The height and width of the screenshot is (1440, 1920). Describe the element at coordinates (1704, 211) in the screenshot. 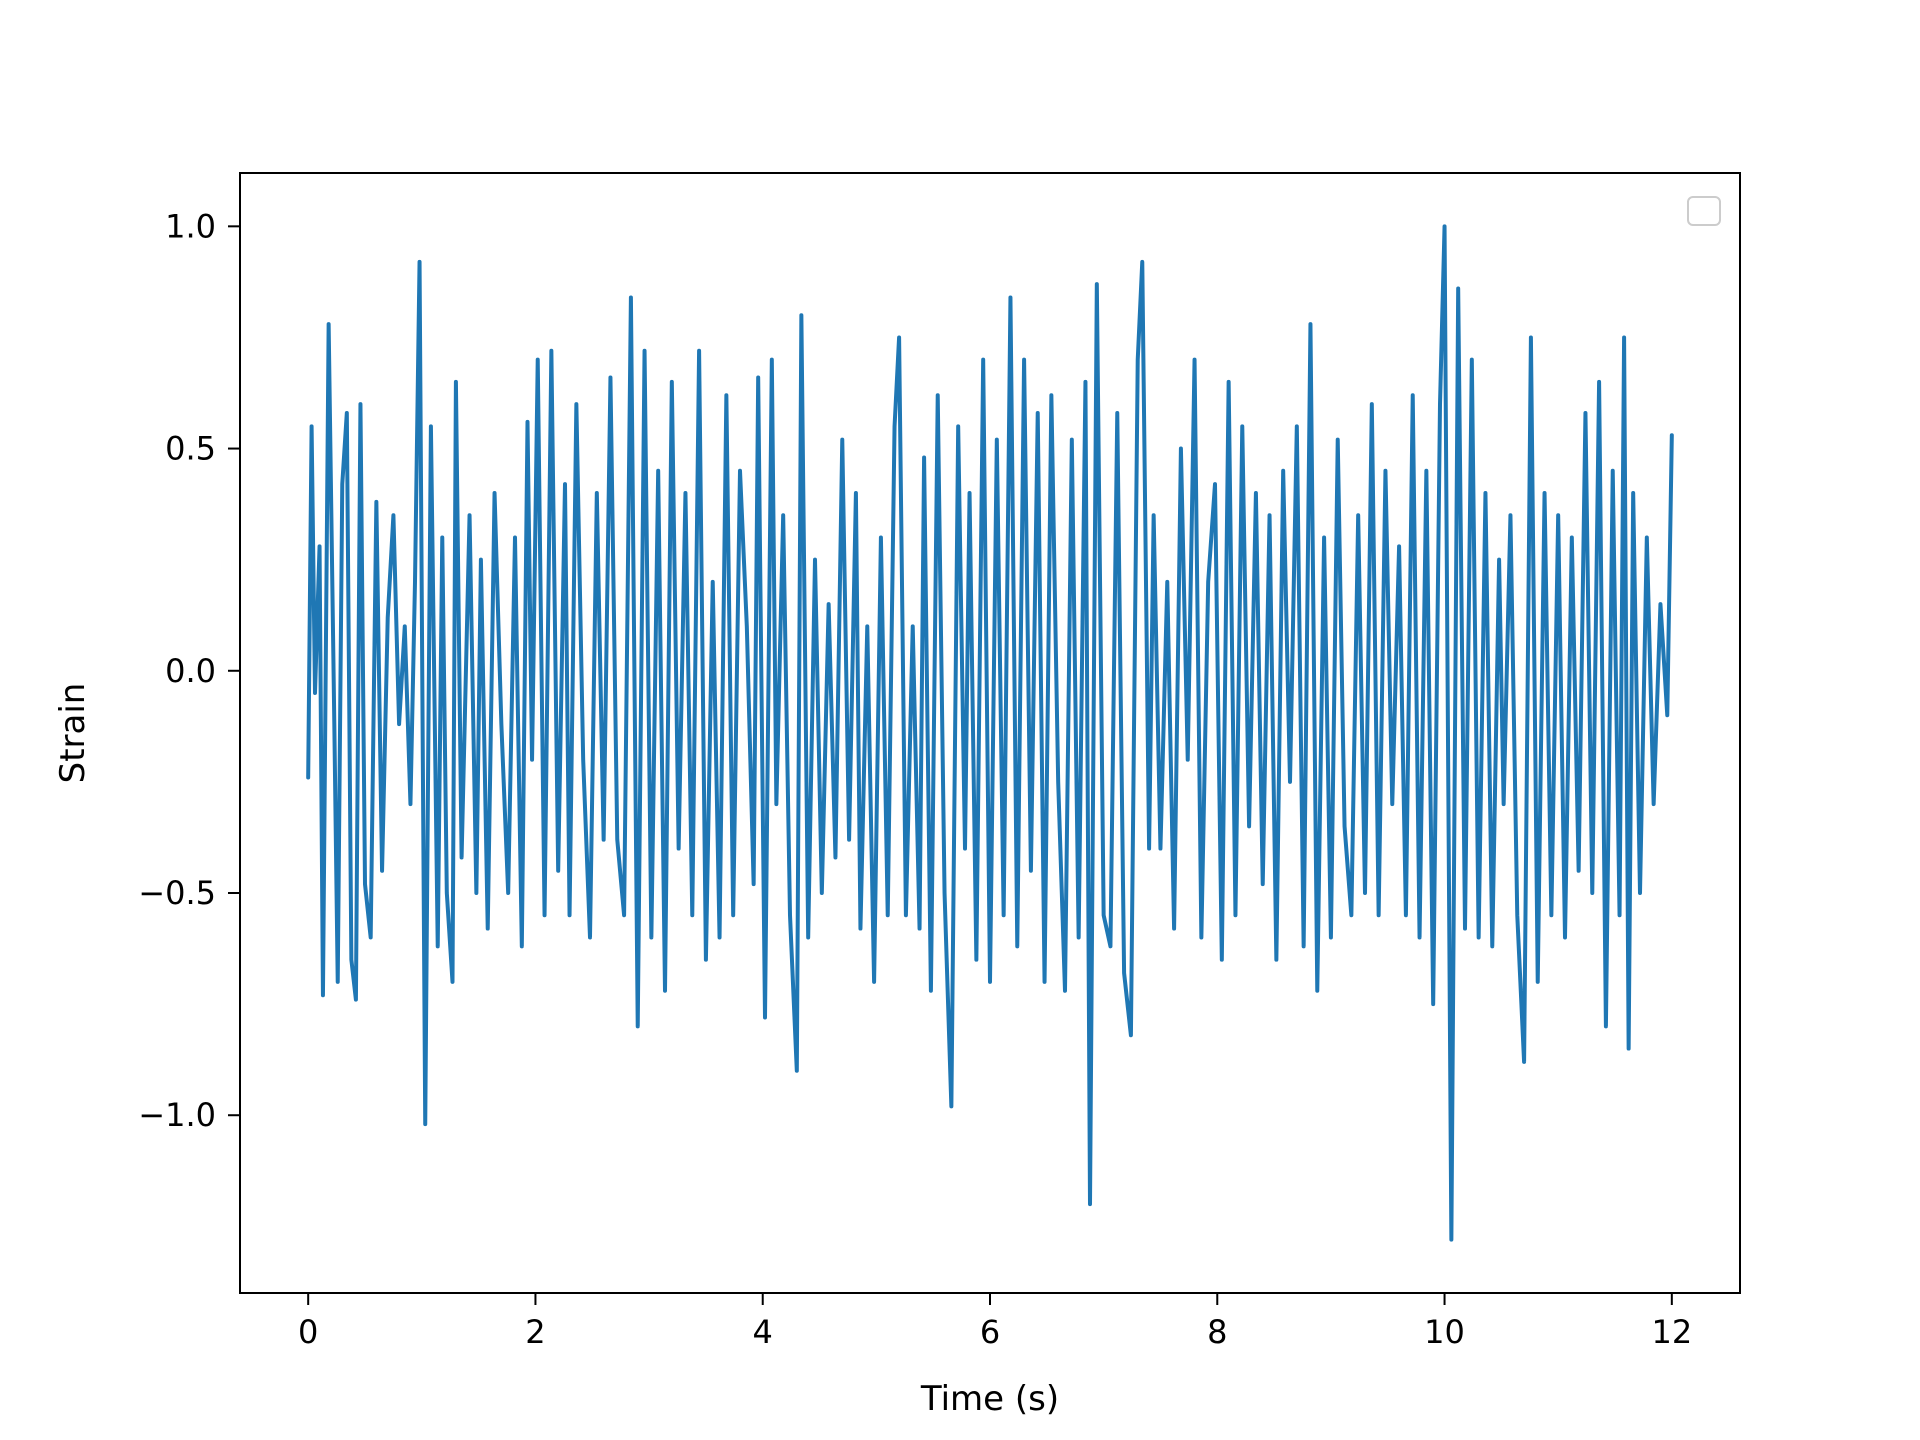

I see `legend-box` at that location.